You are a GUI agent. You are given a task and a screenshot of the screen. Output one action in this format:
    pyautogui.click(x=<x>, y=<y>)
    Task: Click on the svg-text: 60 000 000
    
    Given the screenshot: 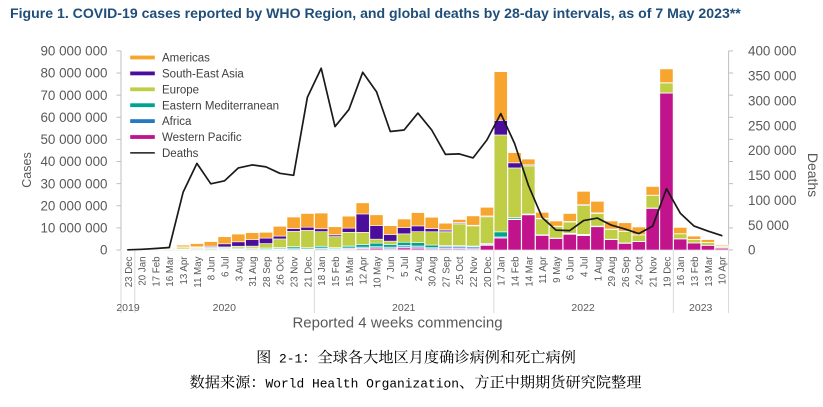 What is the action you would take?
    pyautogui.click(x=73, y=117)
    